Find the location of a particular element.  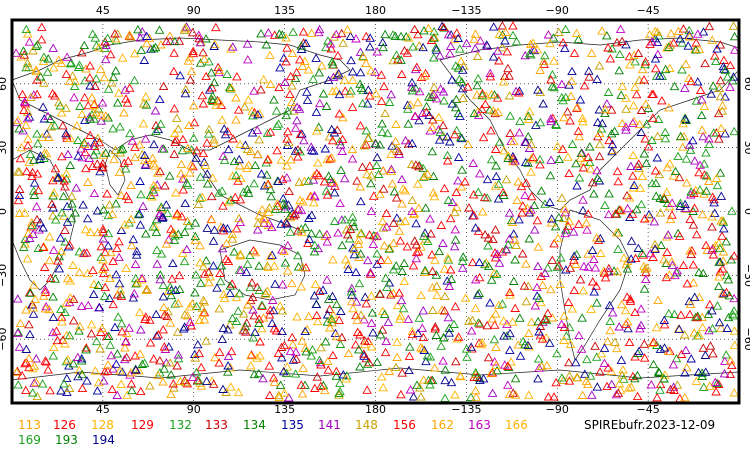

lon-tick-bottom: 45 is located at coordinates (103, 409).